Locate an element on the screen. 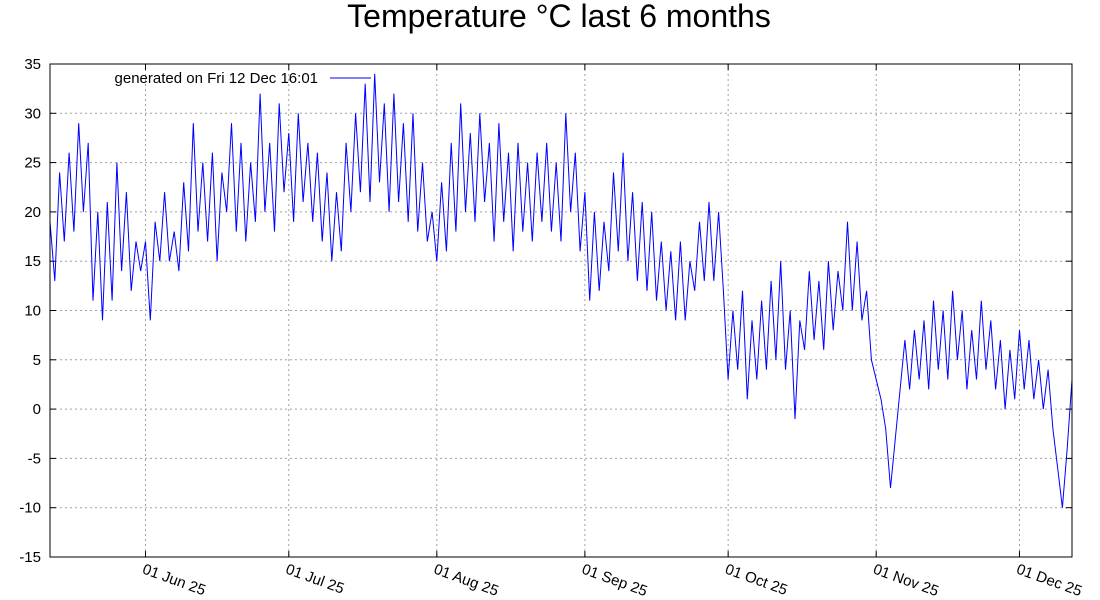 Image resolution: width=1100 pixels, height=600 pixels. y-tick-label: 10 is located at coordinates (32, 311).